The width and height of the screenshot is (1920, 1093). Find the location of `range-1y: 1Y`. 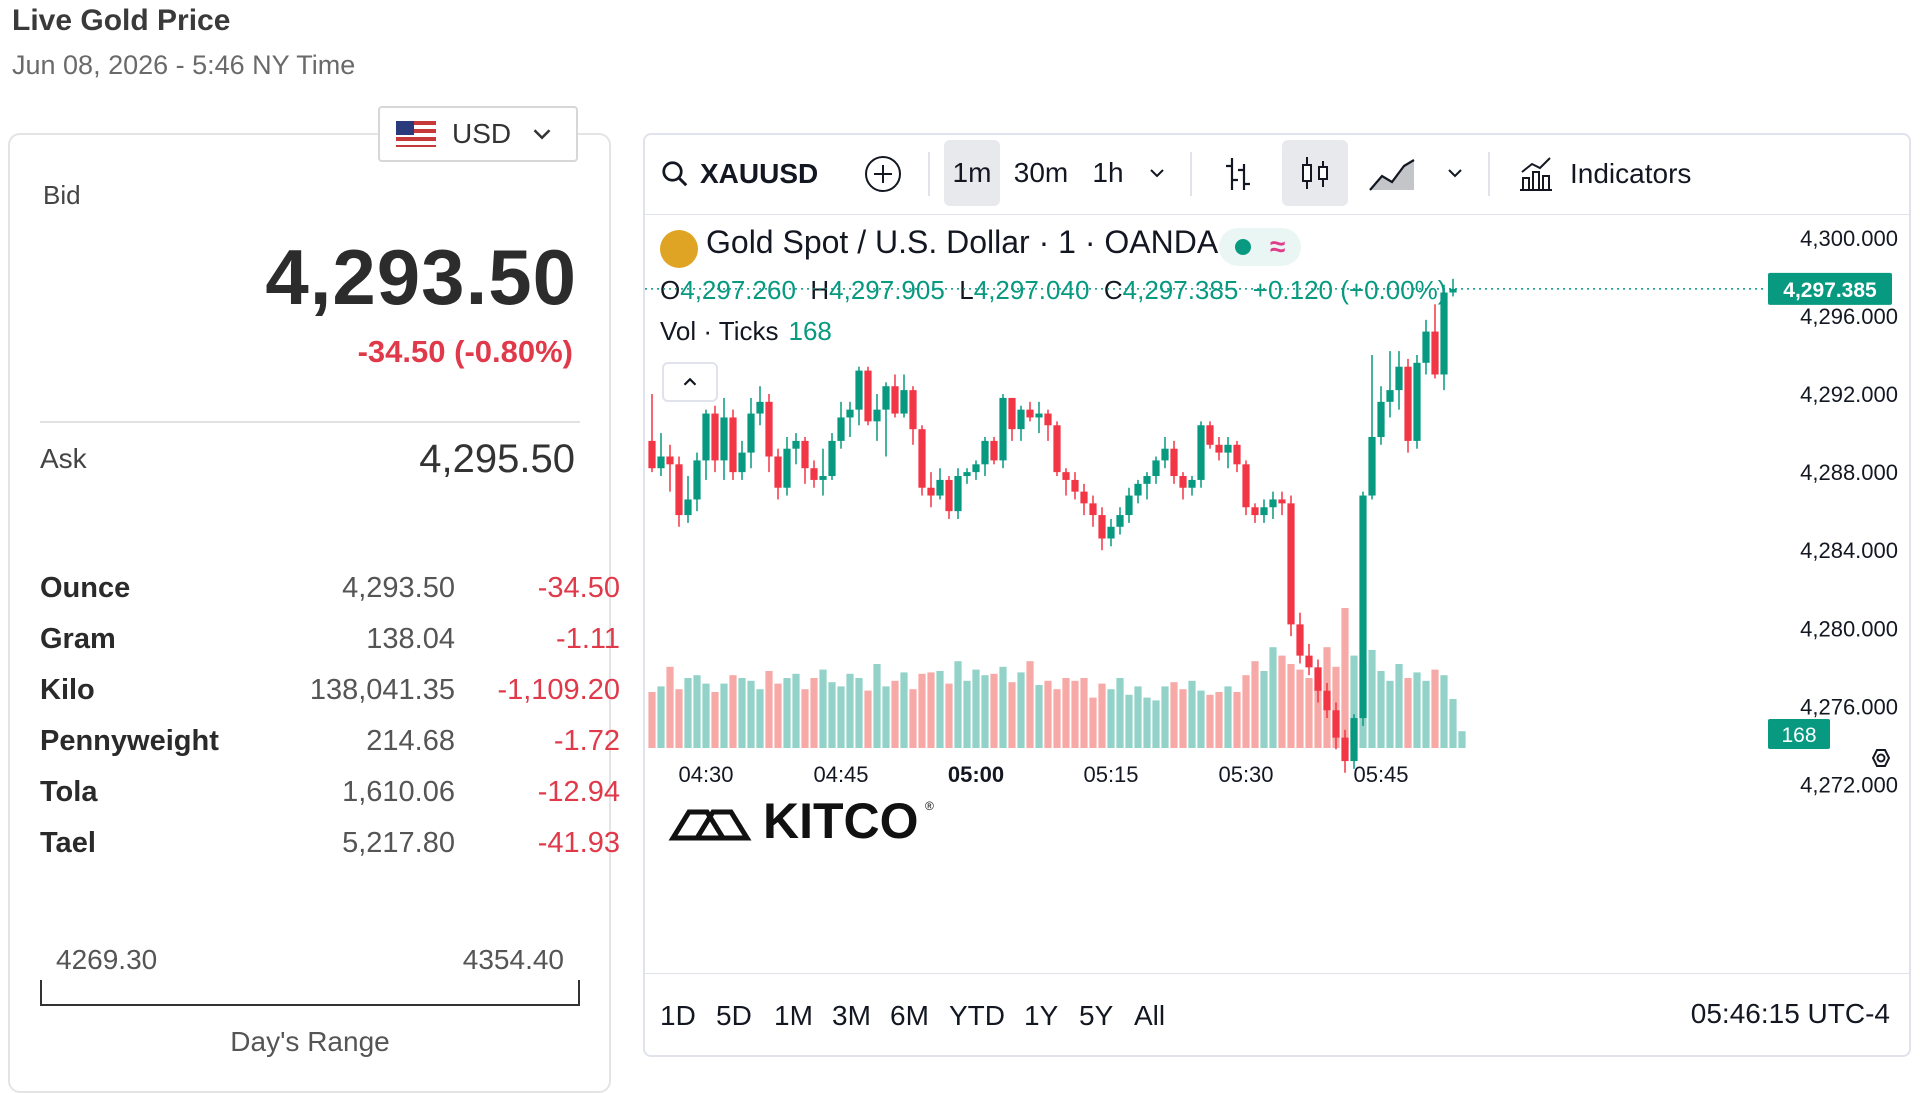

range-1y: 1Y is located at coordinates (1041, 1015).